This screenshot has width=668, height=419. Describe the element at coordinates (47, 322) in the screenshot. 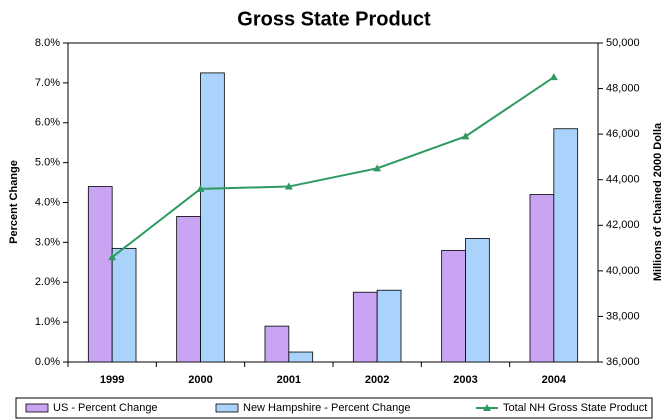

I see `y-tick-label: 1.0%` at that location.